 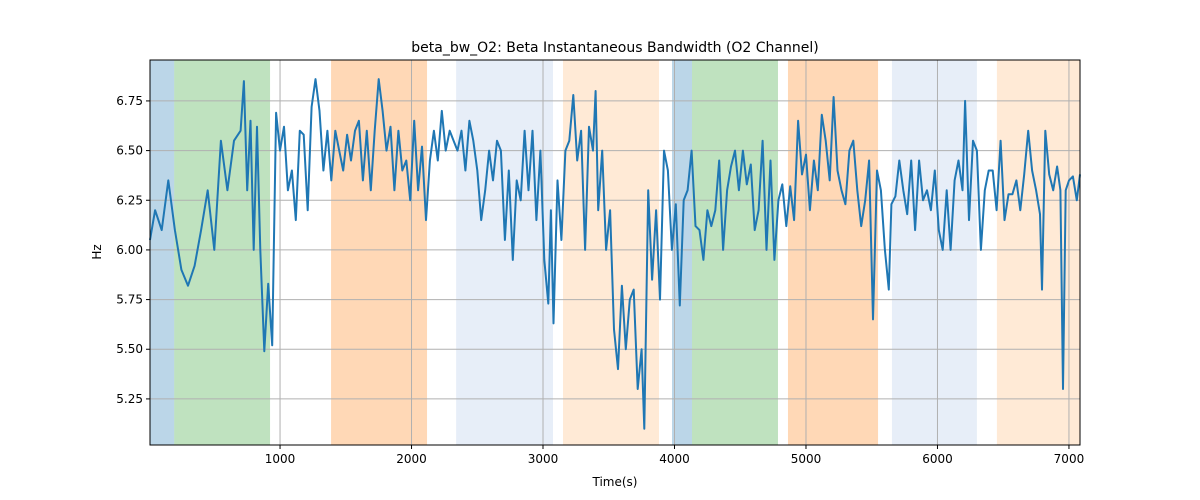 I want to click on y-axis-ticks: 5.25 5.50 5.75 6.00 6.25 6.50 6.75, so click(x=133, y=250).